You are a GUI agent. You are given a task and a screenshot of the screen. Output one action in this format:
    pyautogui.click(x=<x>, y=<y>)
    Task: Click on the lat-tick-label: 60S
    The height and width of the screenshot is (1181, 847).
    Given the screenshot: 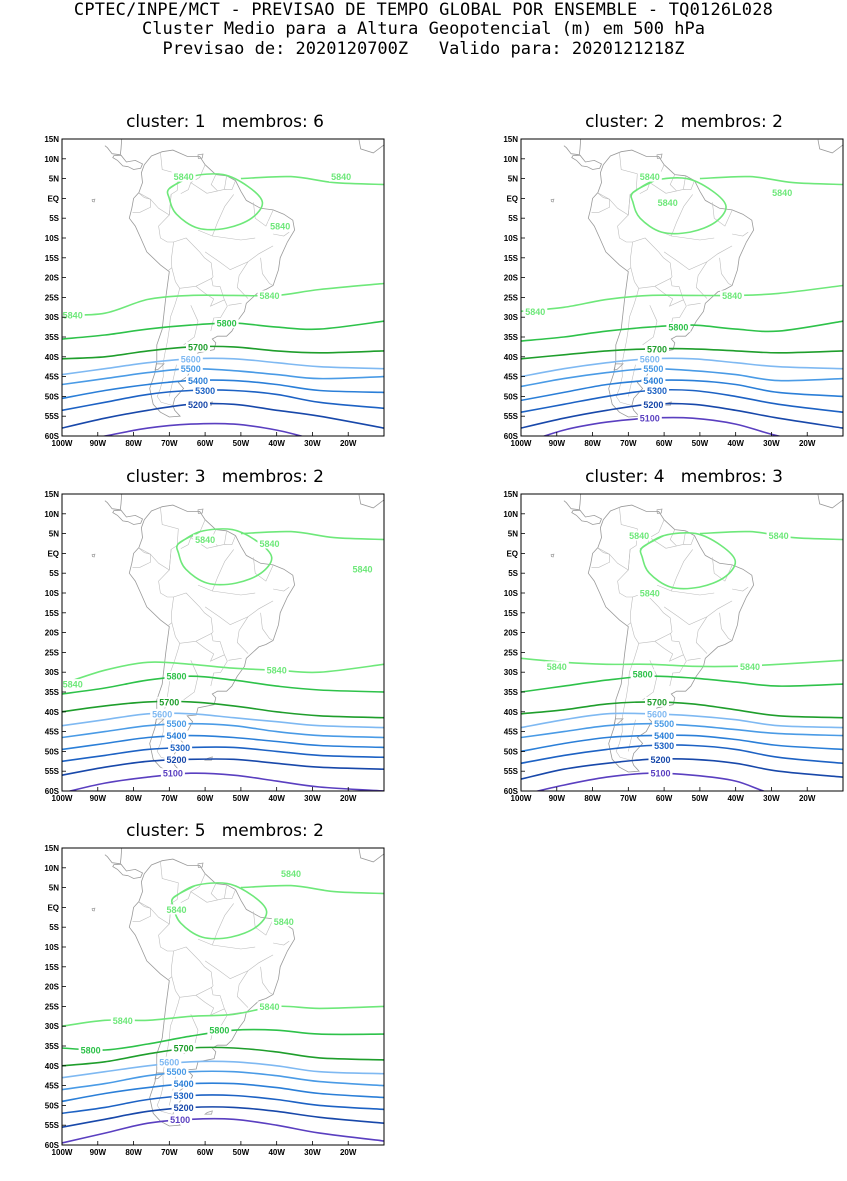 What is the action you would take?
    pyautogui.click(x=511, y=791)
    